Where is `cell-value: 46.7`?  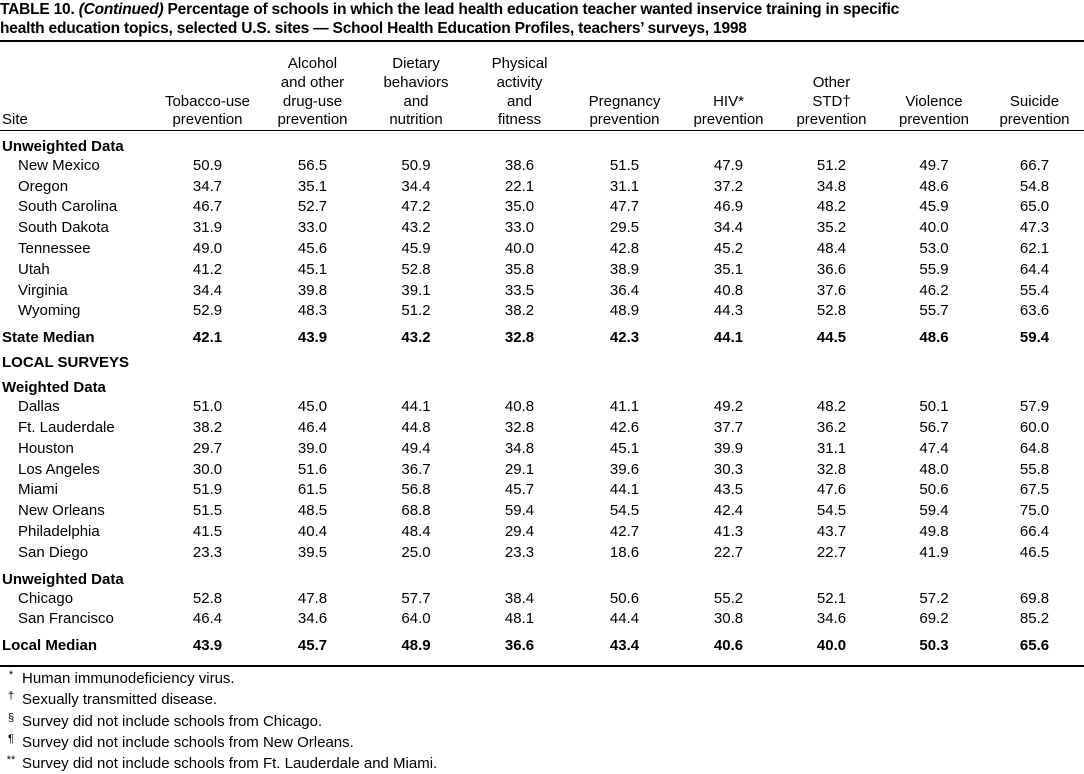 cell-value: 46.7 is located at coordinates (207, 207).